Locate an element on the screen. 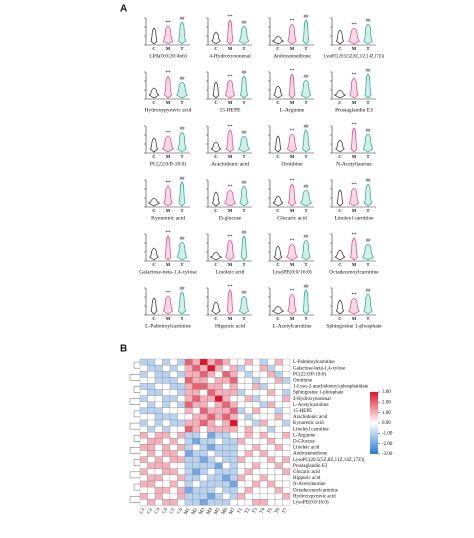 This screenshot has width=474, height=538. plot-title: Galactose-beta-1,4-xylose is located at coordinates (168, 272).